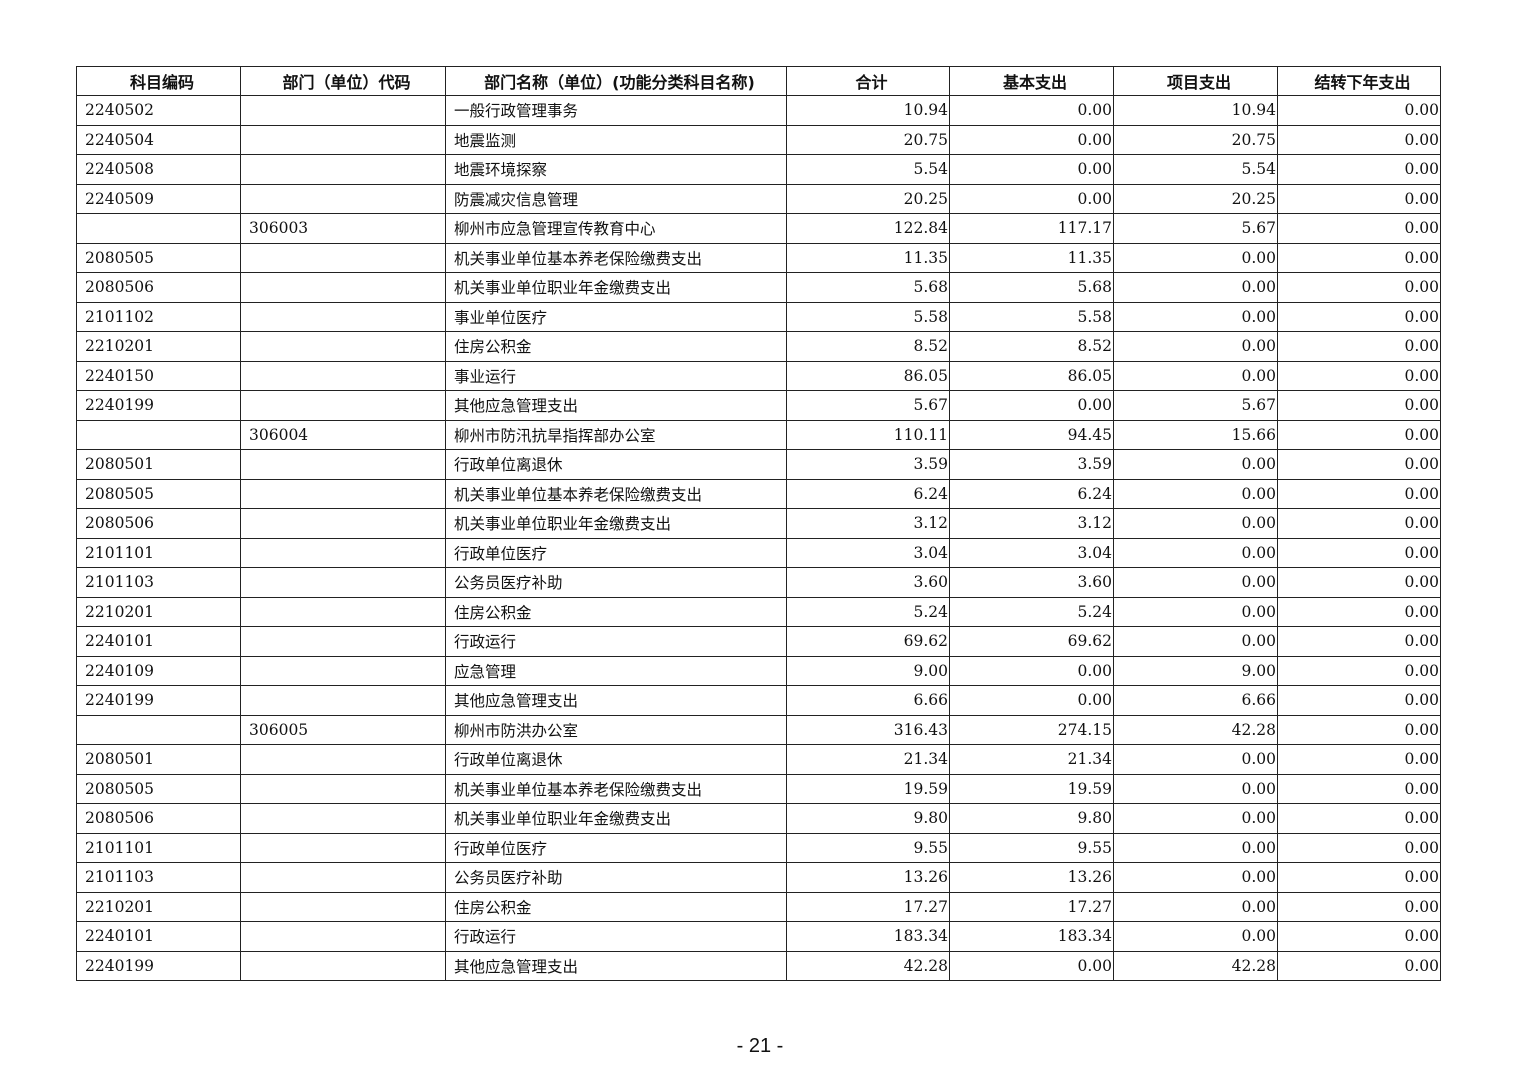 The image size is (1520, 1074). I want to click on table-row: 2101101 行政单位医疗 9.55 9.55 0.00 0.00, so click(758, 847).